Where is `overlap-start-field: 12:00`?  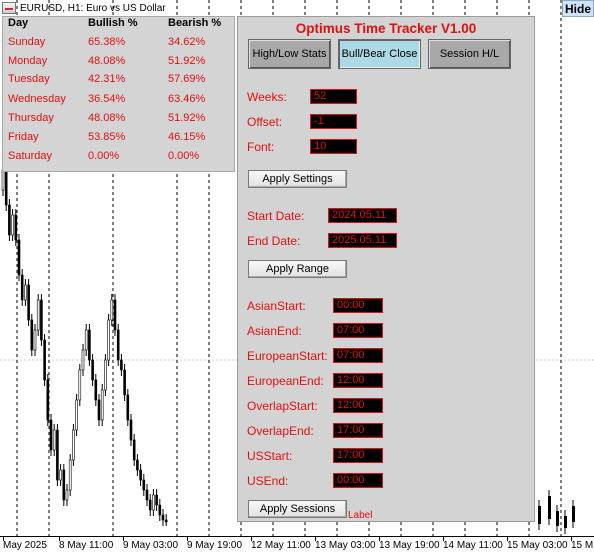 overlap-start-field: 12:00 is located at coordinates (358, 405).